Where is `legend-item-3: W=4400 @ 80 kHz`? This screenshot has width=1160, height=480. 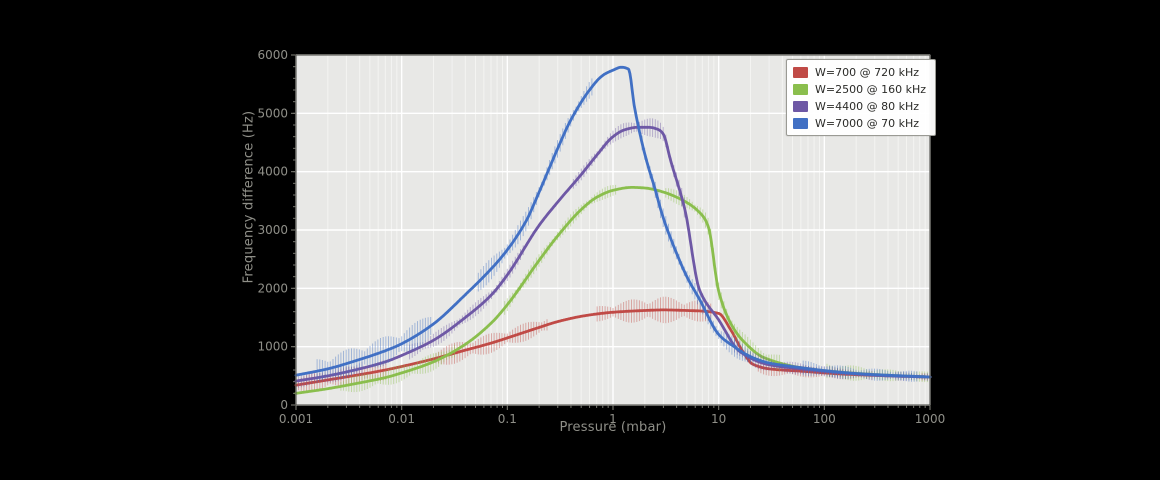
legend-item-3: W=4400 @ 80 kHz is located at coordinates (859, 106).